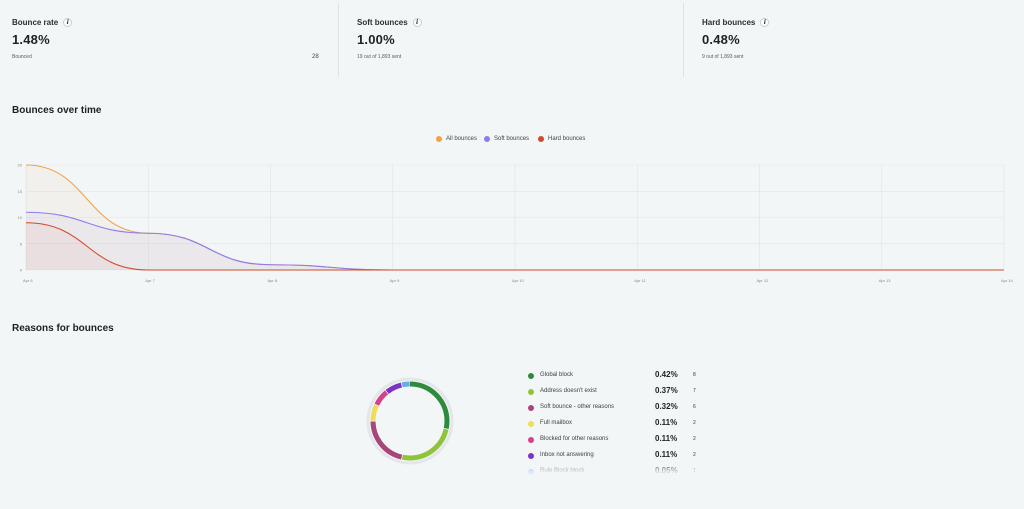 This screenshot has height=509, width=1024. What do you see at coordinates (518, 280) in the screenshot?
I see `x-tick-label: Apr 10` at bounding box center [518, 280].